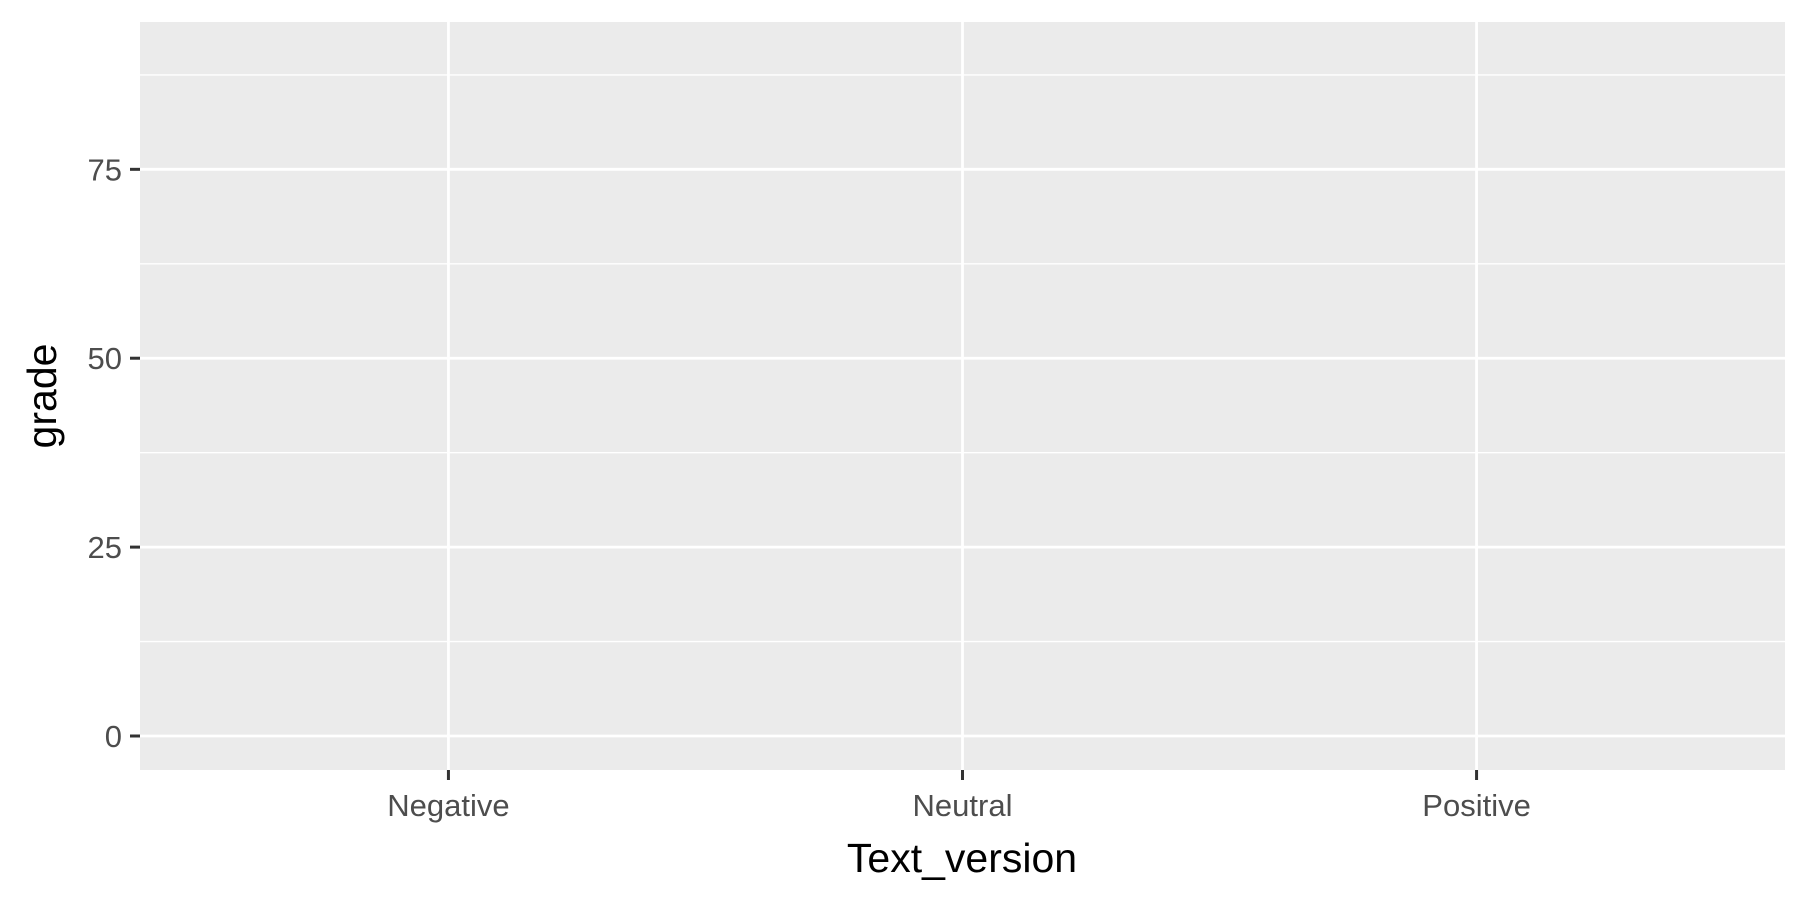 The height and width of the screenshot is (900, 1800). I want to click on x-tick-label: Negative, so click(448, 805).